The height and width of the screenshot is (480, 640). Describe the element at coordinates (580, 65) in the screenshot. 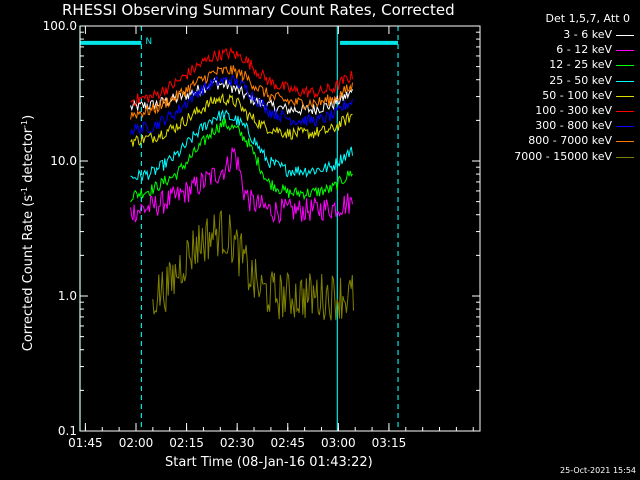

I see `legend-label: 12 - 25 keV` at that location.